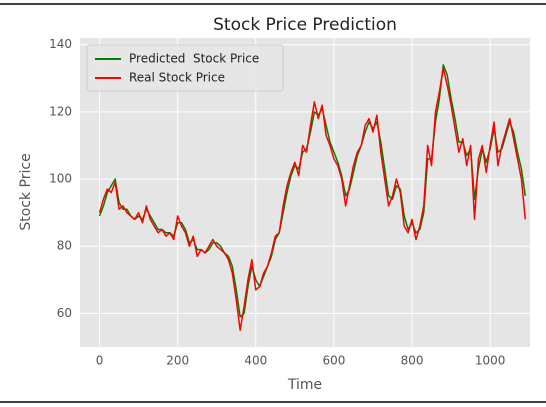 This screenshot has height=407, width=546. Describe the element at coordinates (305, 25) in the screenshot. I see `chart-title: Stock Price Prediction` at that location.